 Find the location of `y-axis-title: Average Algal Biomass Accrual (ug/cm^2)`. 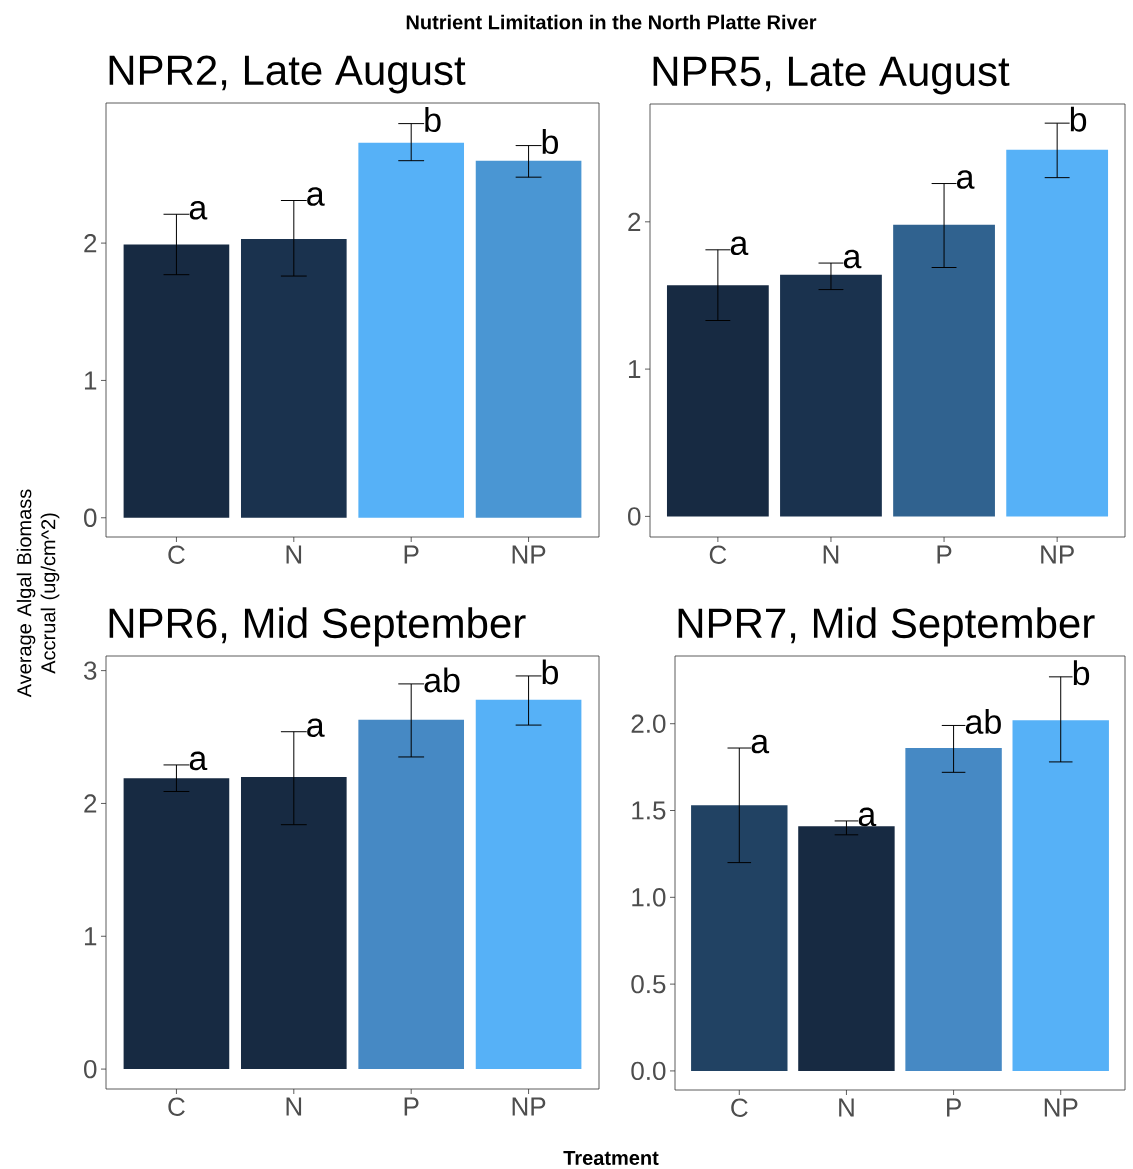

y-axis-title: Average Algal Biomass Accrual (ug/cm^2) is located at coordinates (38, 593).